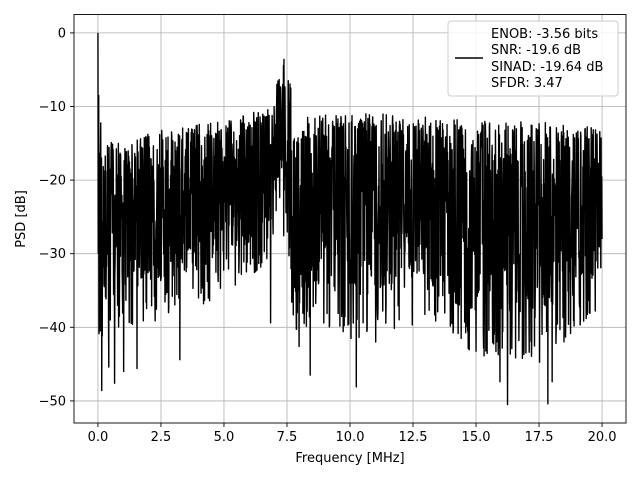 This screenshot has width=640, height=480. What do you see at coordinates (52, 107) in the screenshot?
I see `y-tick-label: −10` at bounding box center [52, 107].